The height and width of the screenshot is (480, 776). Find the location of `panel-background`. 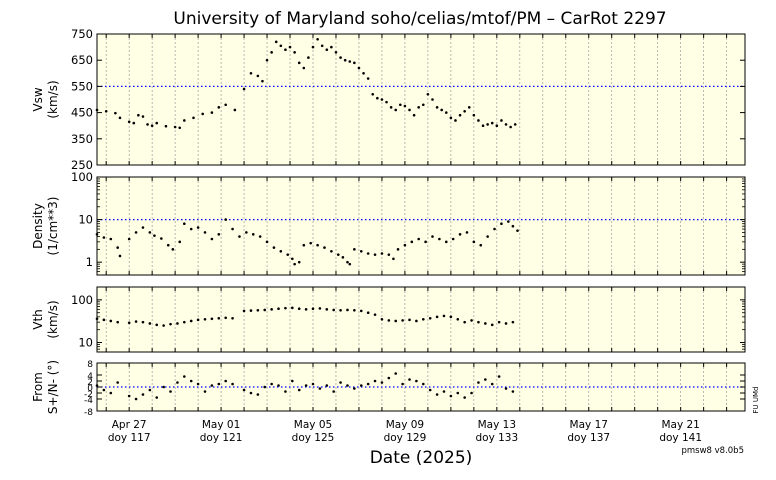

panel-background is located at coordinates (421, 319).